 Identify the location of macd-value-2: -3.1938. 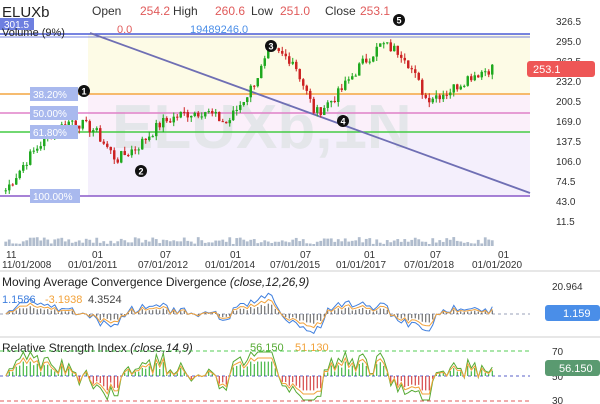
(63, 300).